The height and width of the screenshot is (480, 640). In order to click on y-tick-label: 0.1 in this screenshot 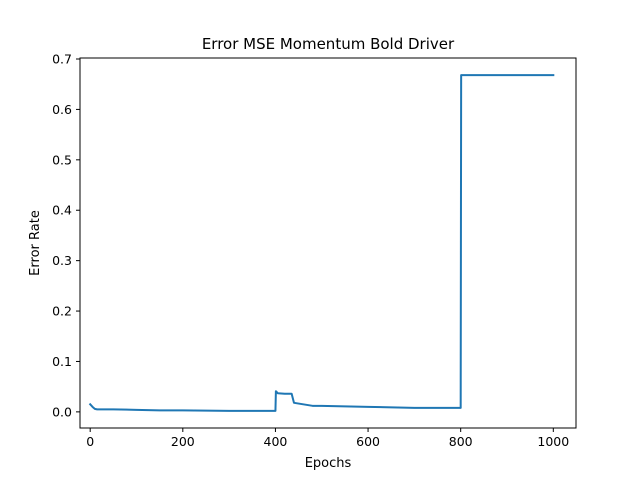, I will do `click(62, 361)`.